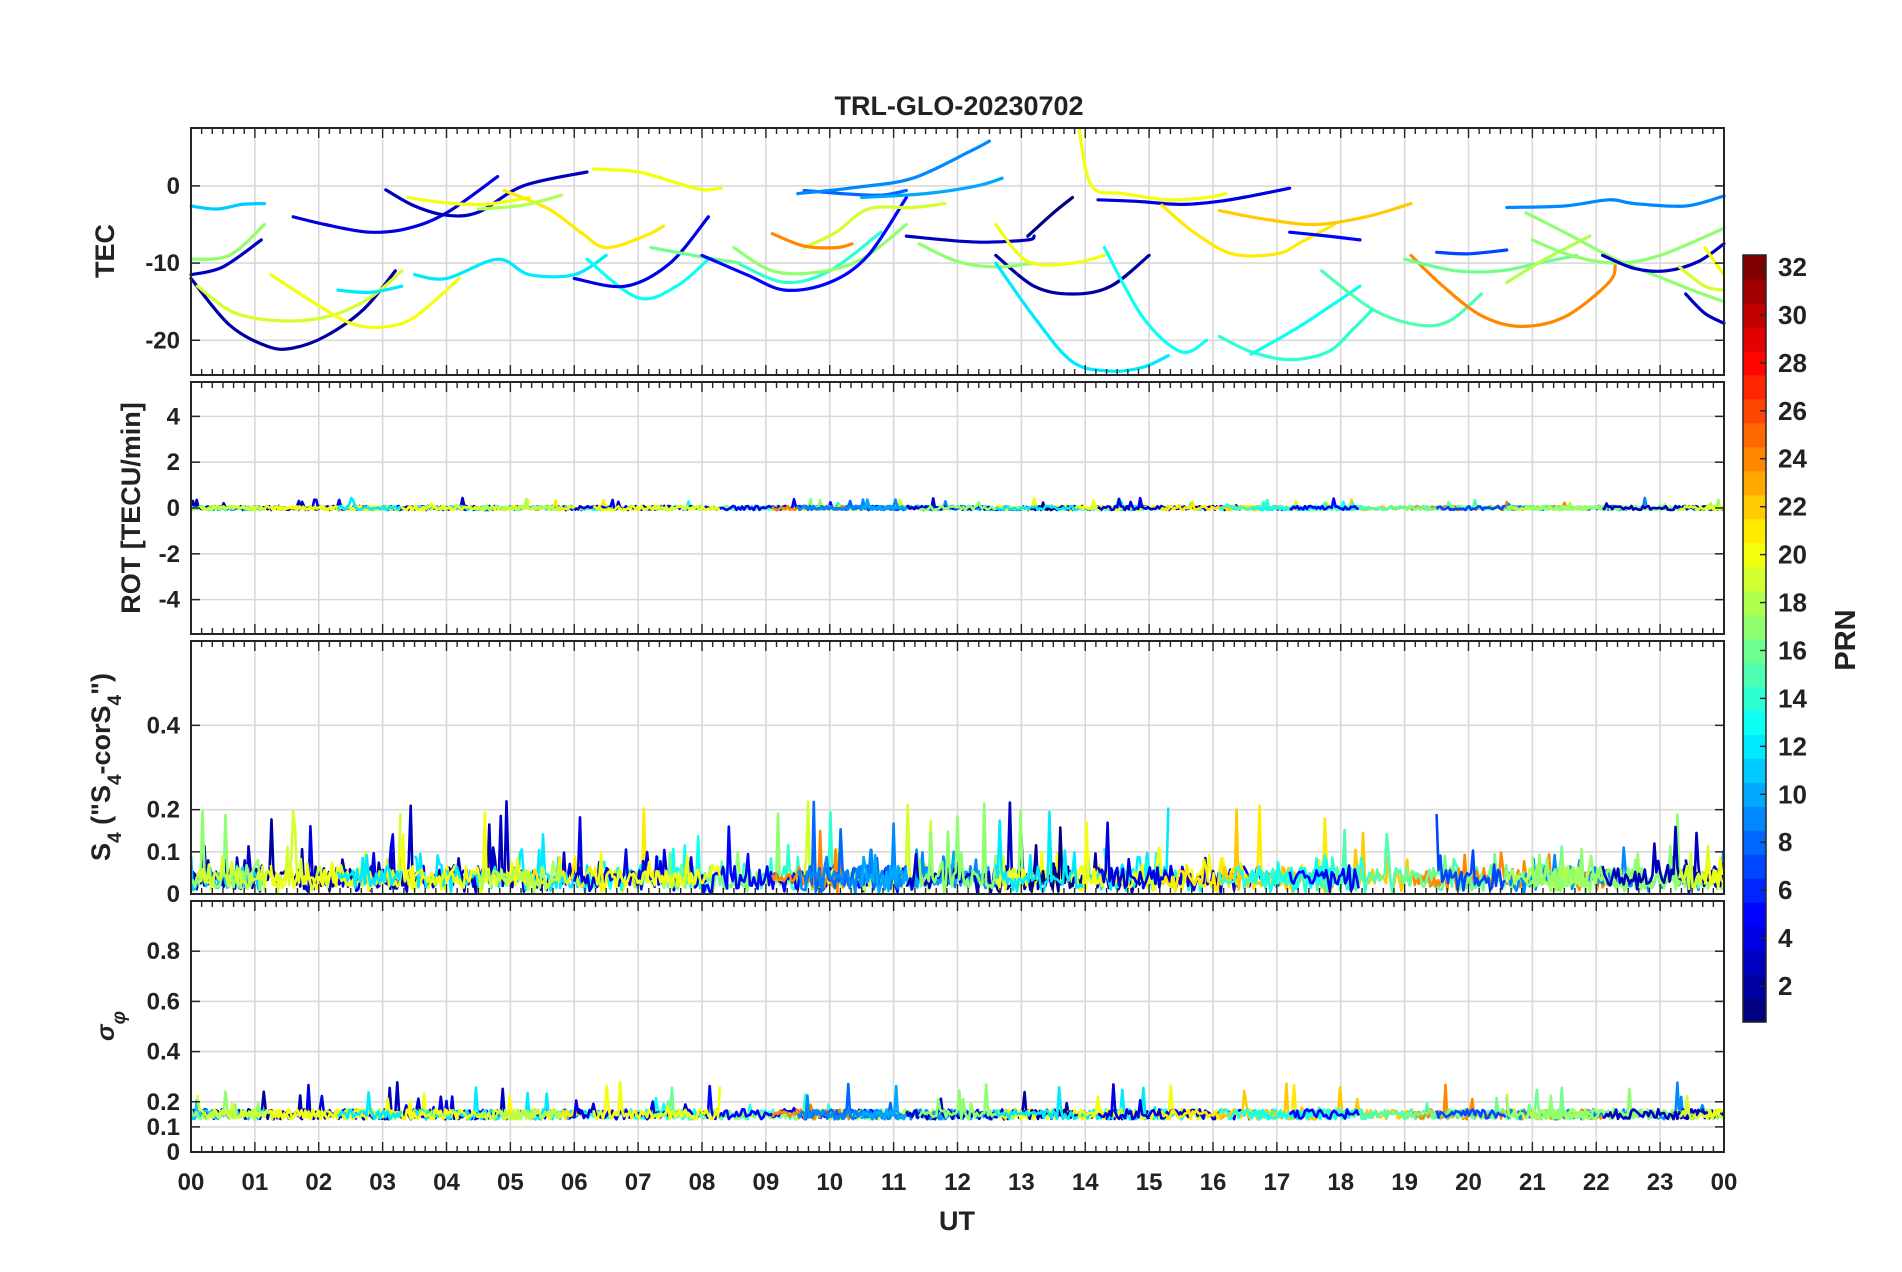 This screenshot has width=1902, height=1272. Describe the element at coordinates (1792, 603) in the screenshot. I see `colorbar-tick-label: 18` at that location.